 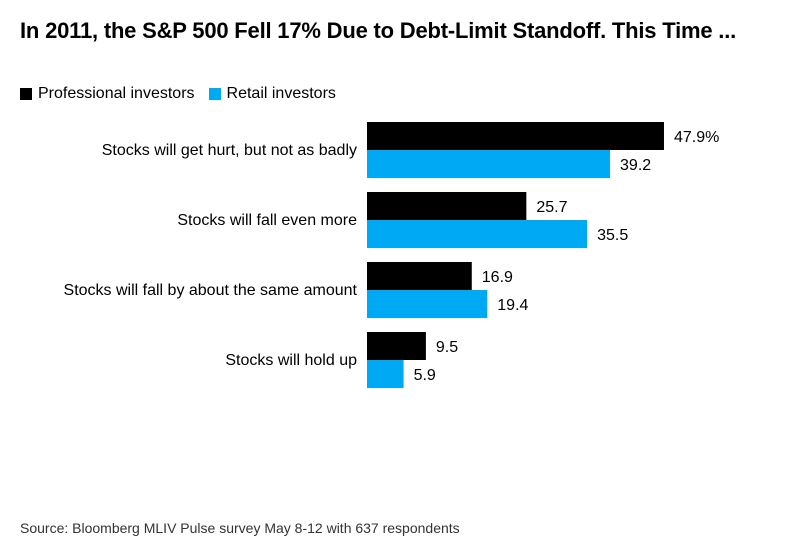 What do you see at coordinates (635, 165) in the screenshot?
I see `data-label-retail: 39.2` at bounding box center [635, 165].